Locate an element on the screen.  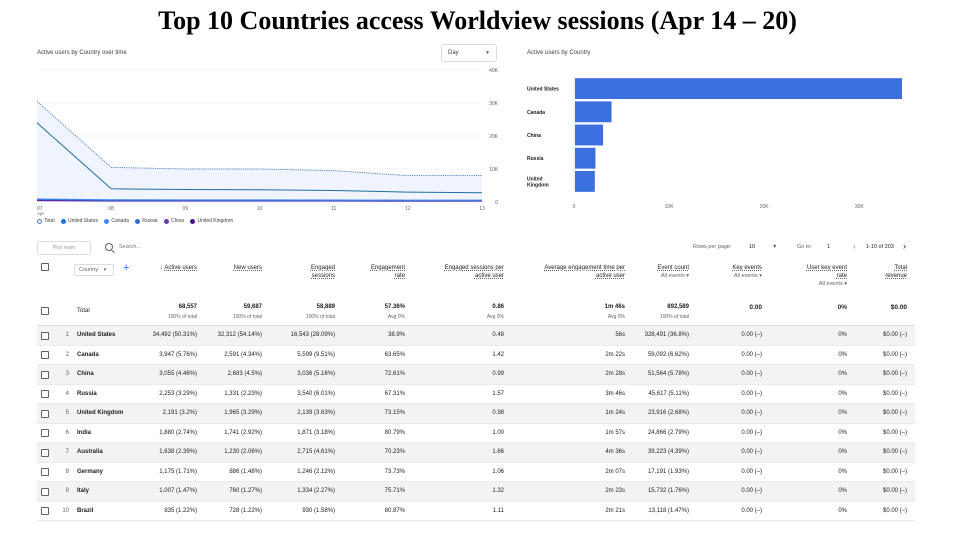
row-country: Canada is located at coordinates (88, 354).